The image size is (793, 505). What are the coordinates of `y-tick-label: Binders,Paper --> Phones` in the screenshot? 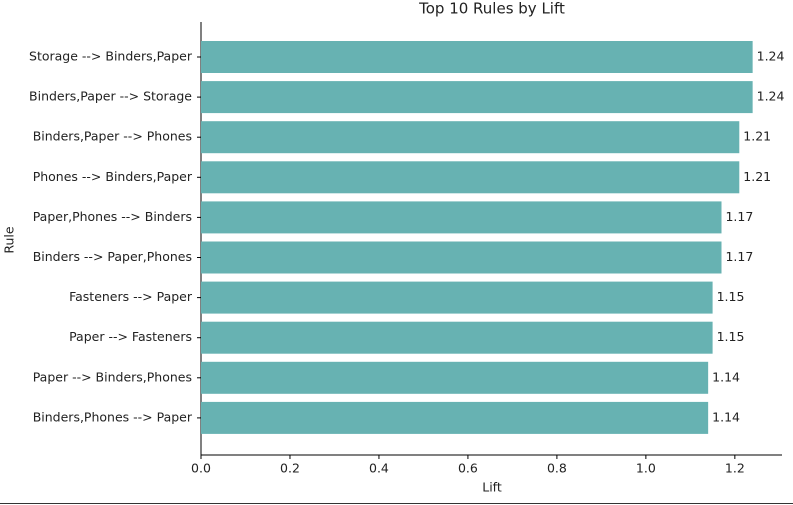 It's located at (112, 136).